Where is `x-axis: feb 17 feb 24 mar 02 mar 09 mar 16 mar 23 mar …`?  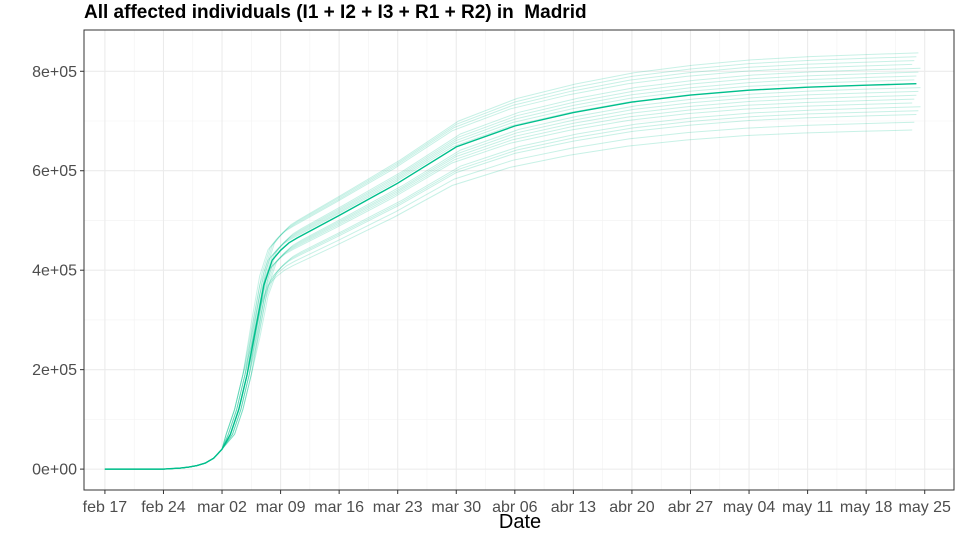 x-axis: feb 17 feb 24 mar 02 mar 09 mar 16 mar 23 mar … is located at coordinates (517, 503).